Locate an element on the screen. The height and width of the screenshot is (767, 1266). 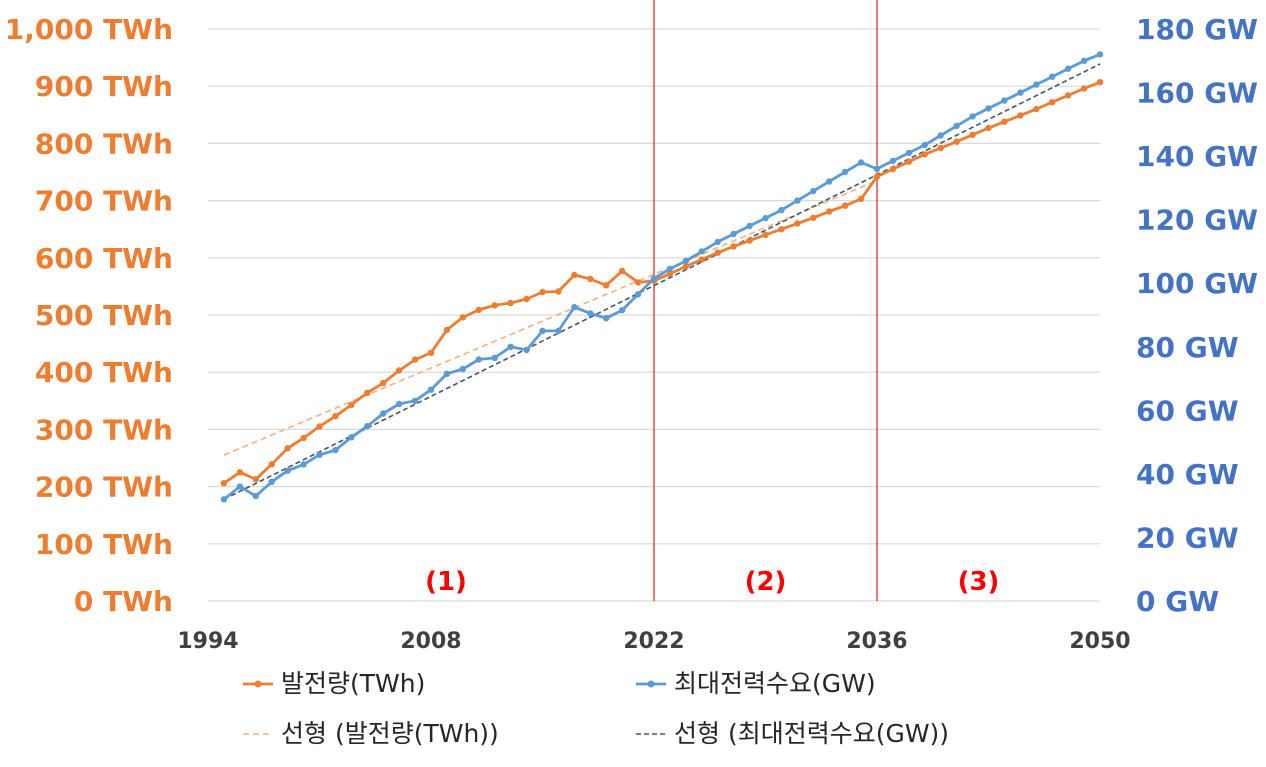
right-axis-tick-label: 100 GW is located at coordinates (1197, 283).